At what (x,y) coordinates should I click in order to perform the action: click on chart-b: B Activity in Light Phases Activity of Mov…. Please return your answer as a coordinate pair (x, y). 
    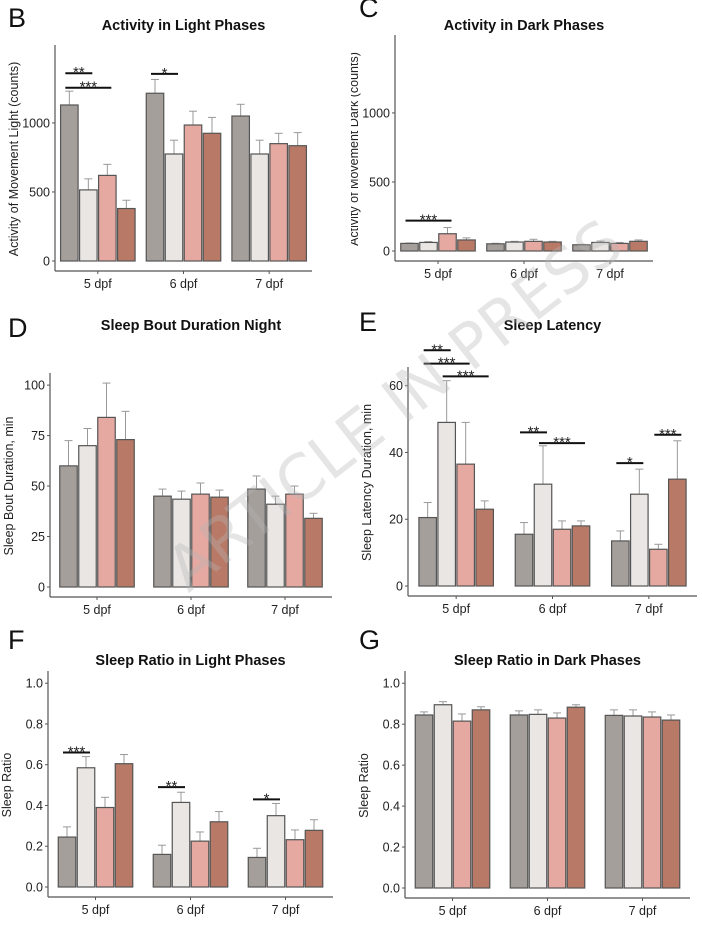
    Looking at the image, I should click on (159, 147).